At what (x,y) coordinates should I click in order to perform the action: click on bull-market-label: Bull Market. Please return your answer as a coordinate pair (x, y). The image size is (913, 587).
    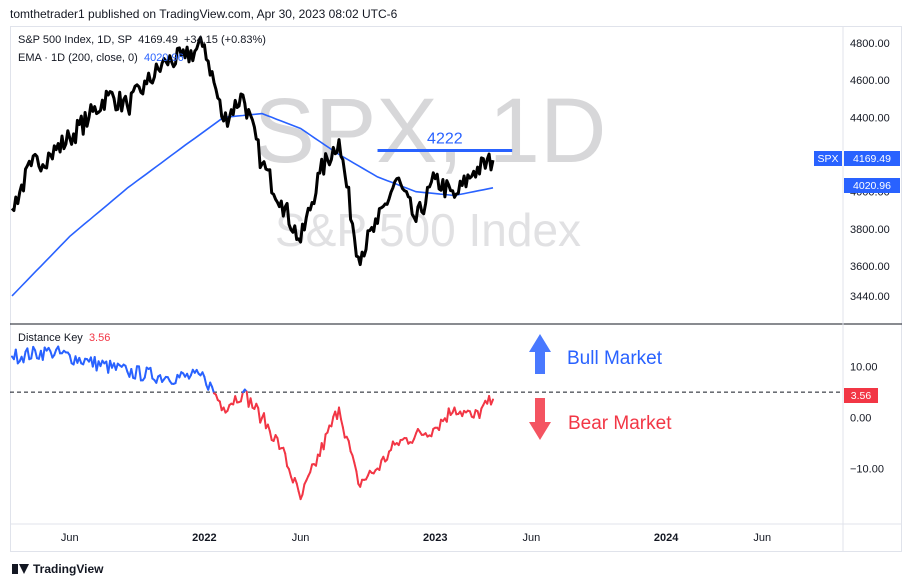
    Looking at the image, I should click on (615, 358).